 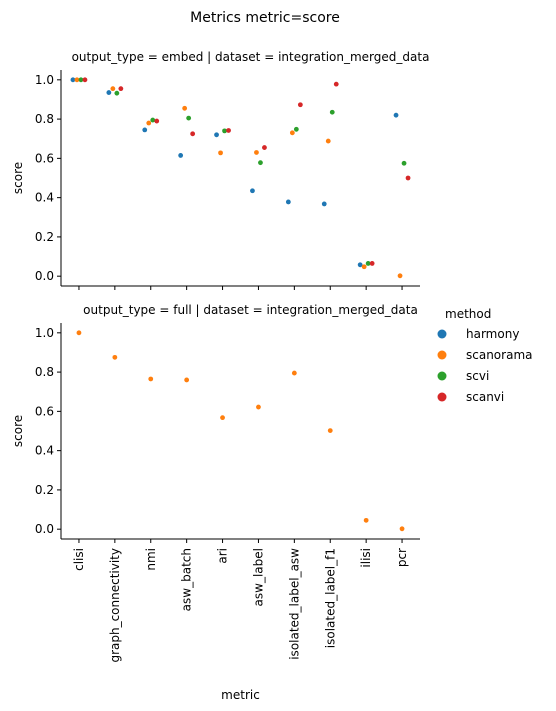 I want to click on legend-label-scanvi: scanvi, so click(x=485, y=397).